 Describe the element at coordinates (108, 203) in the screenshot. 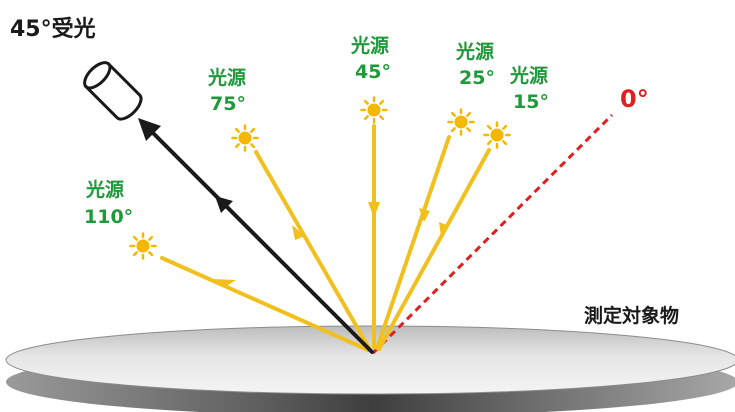

I see `source-label-110: 光源 110°` at that location.